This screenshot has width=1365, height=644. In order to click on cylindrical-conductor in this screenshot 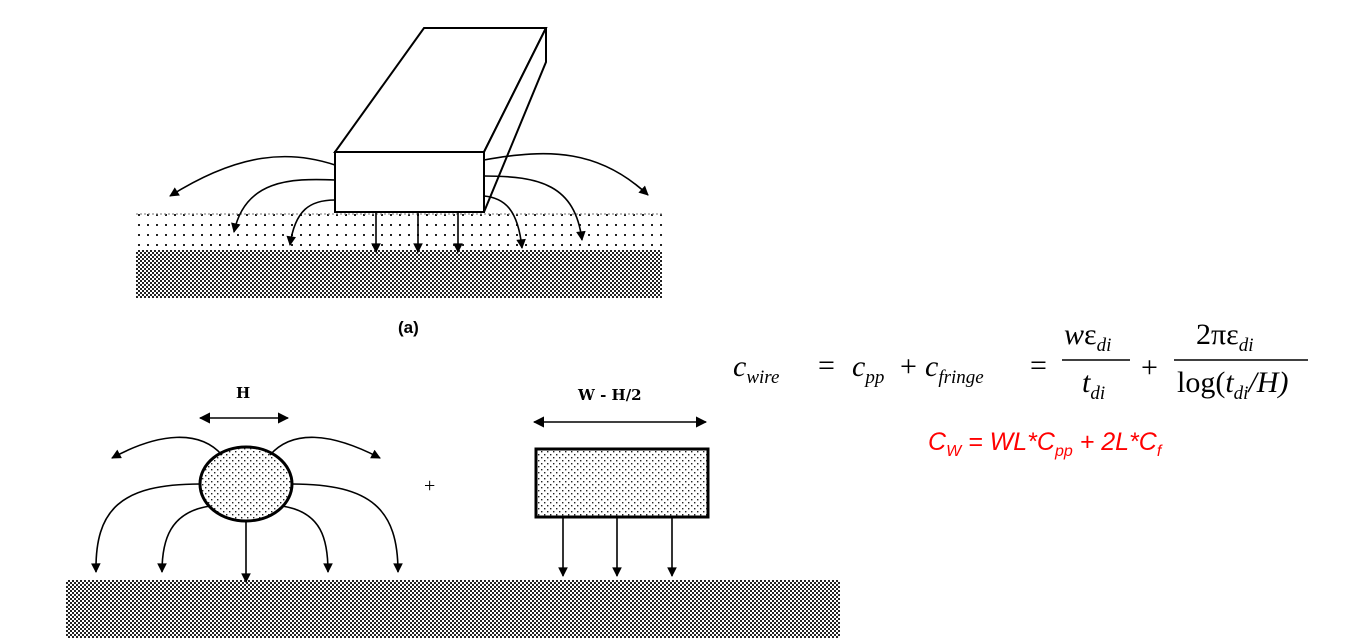, I will do `click(246, 484)`.